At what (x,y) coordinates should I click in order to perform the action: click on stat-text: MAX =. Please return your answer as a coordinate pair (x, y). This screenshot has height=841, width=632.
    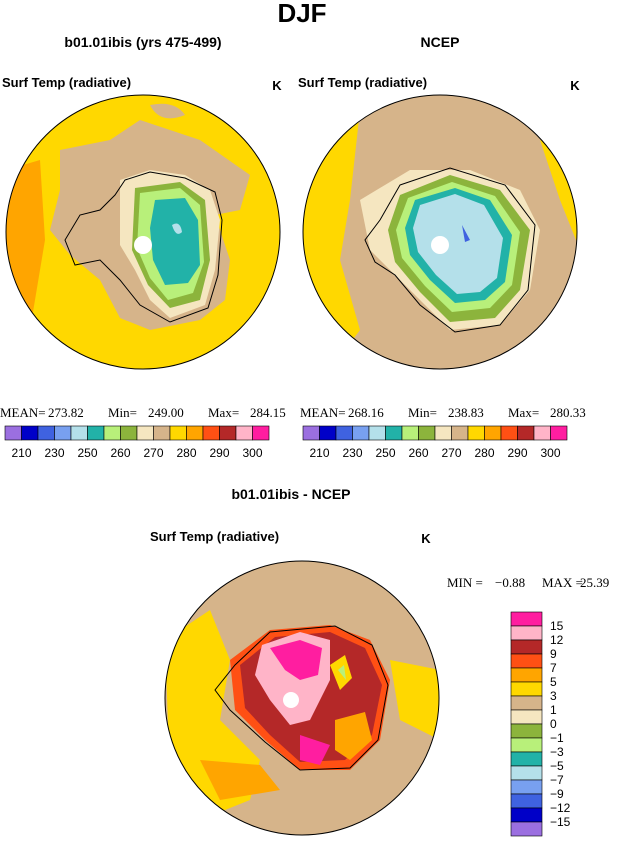
    Looking at the image, I should click on (562, 582).